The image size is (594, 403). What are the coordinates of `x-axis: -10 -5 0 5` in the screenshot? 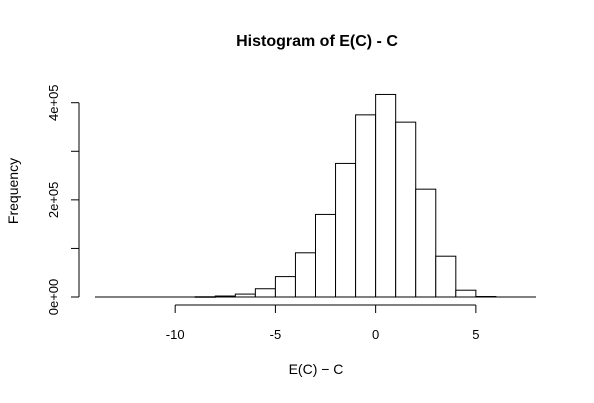 It's located at (322, 323).